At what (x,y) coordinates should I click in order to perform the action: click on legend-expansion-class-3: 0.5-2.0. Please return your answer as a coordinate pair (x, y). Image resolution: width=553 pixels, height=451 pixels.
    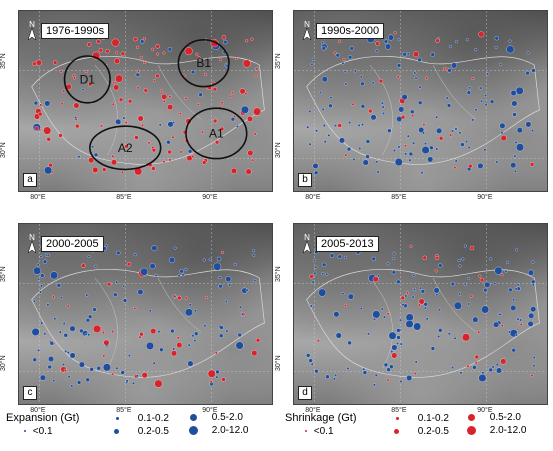
    Looking at the image, I should click on (216, 417).